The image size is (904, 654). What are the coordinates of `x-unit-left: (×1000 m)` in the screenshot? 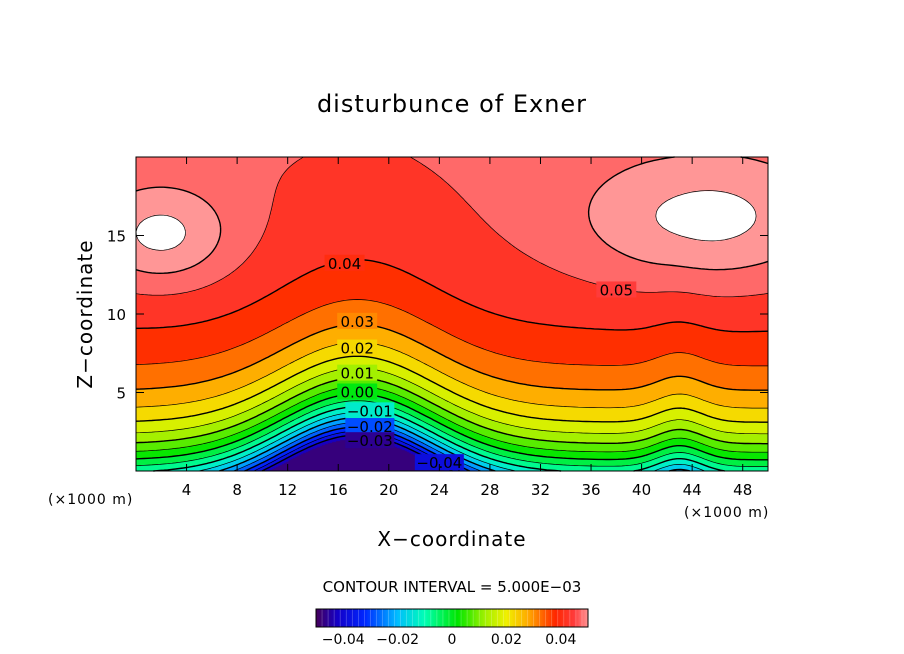 It's located at (90, 500).